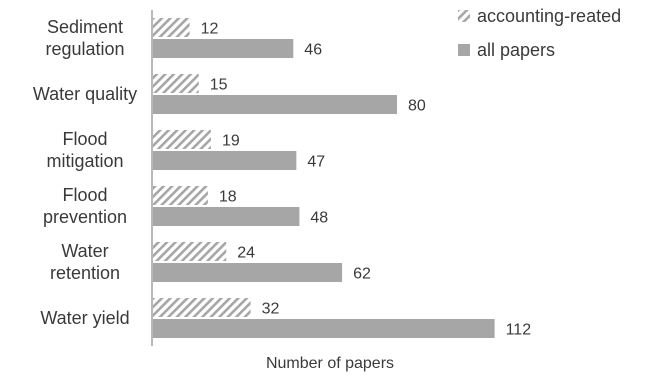 The width and height of the screenshot is (646, 375). I want to click on category-label: Sediment, so click(85, 27).